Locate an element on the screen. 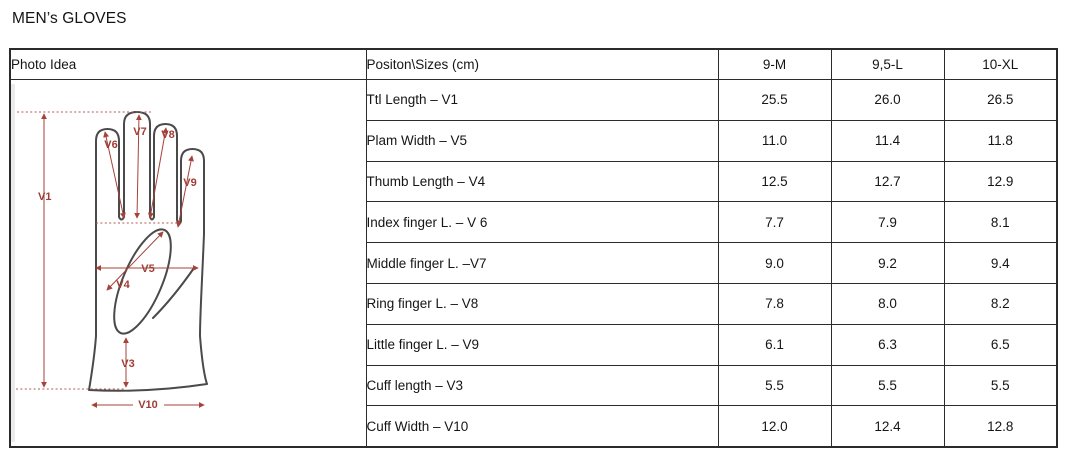 Image resolution: width=1070 pixels, height=455 pixels. glove-outline is located at coordinates (148, 251).